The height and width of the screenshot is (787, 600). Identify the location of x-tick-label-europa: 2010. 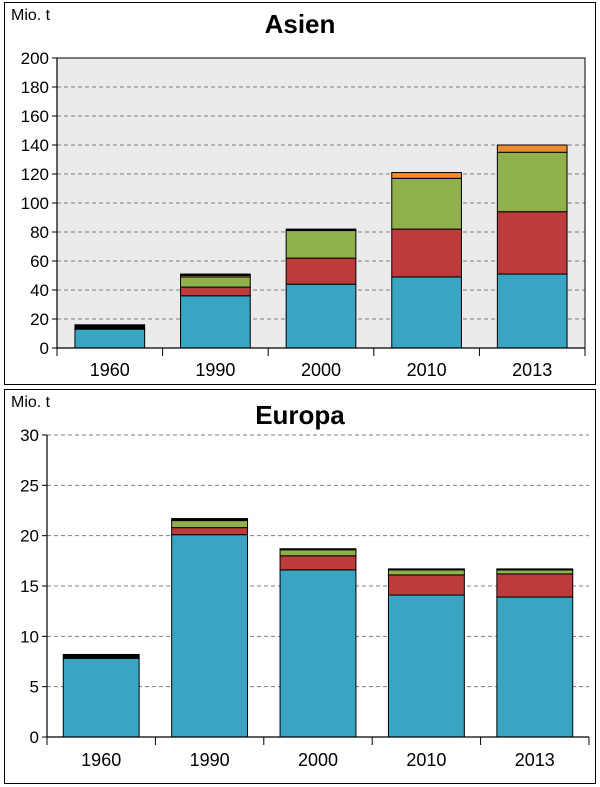
(426, 760).